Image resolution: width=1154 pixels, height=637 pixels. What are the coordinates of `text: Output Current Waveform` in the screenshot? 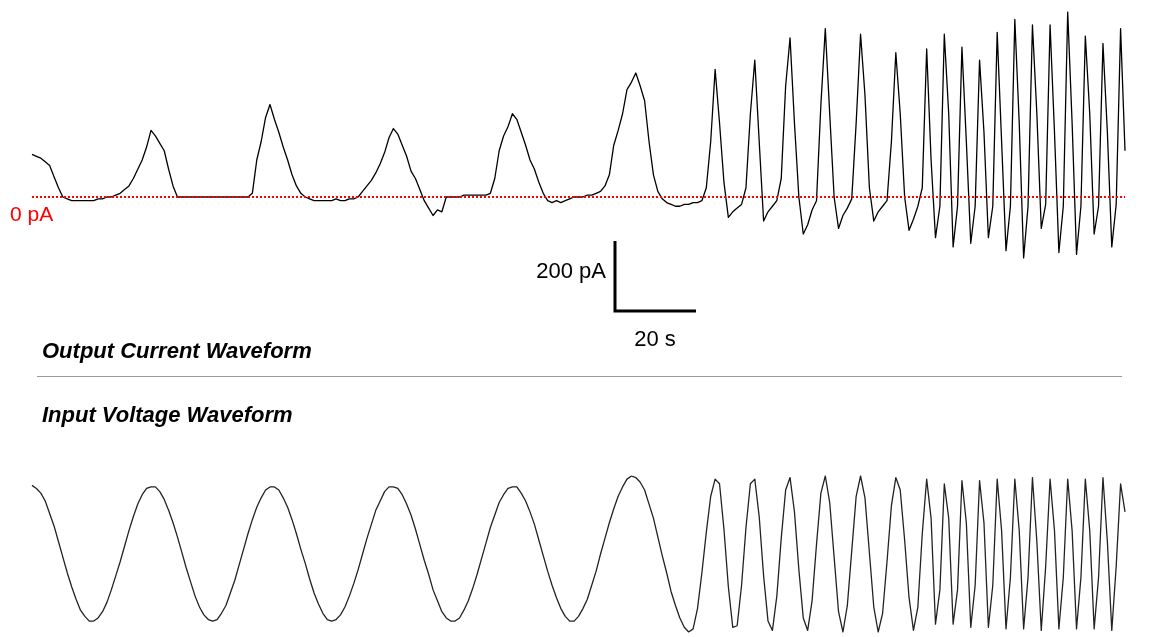 It's located at (177, 350).